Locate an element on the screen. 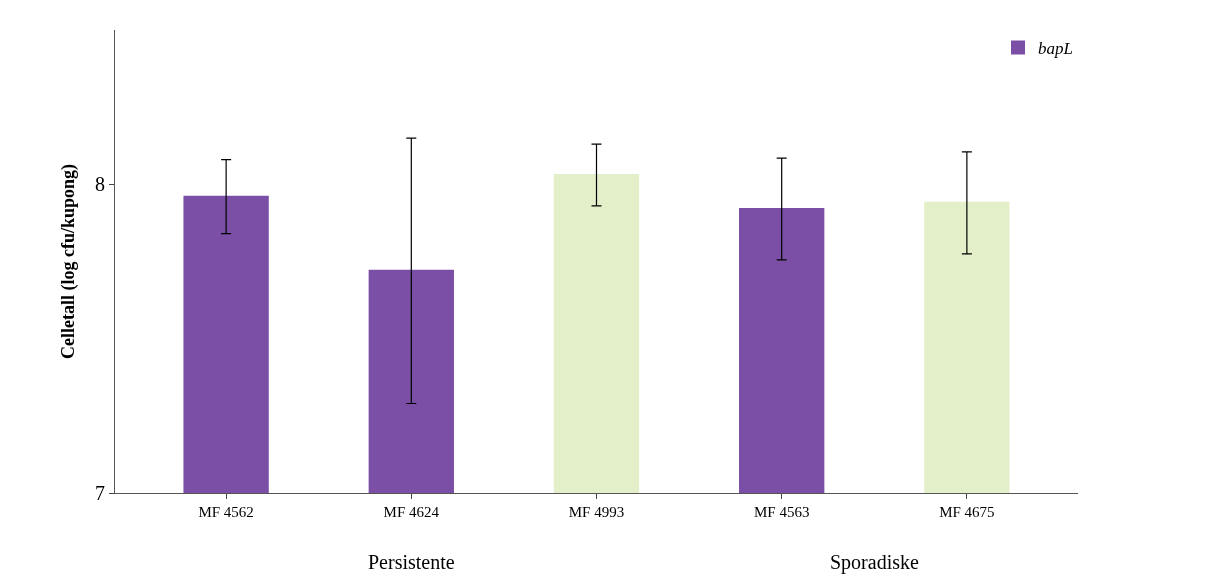  text: Sporadiske is located at coordinates (874, 562).